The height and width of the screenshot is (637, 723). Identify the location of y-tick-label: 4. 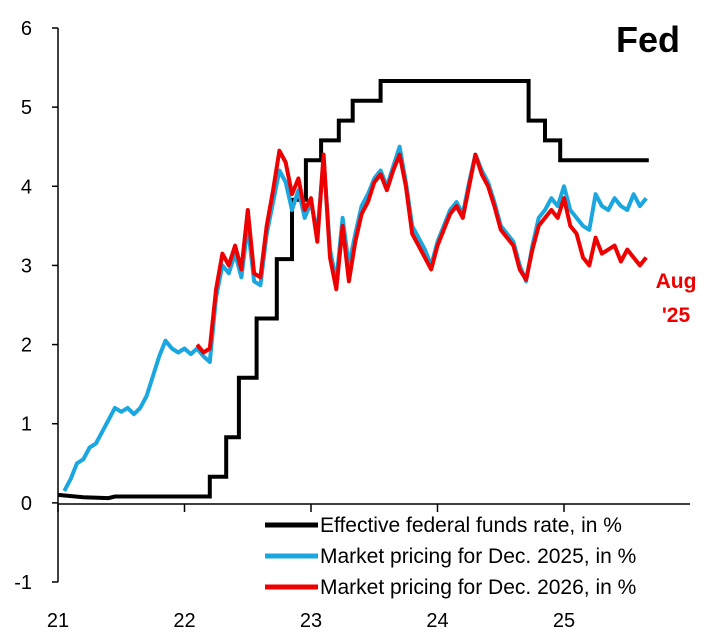
(26, 187).